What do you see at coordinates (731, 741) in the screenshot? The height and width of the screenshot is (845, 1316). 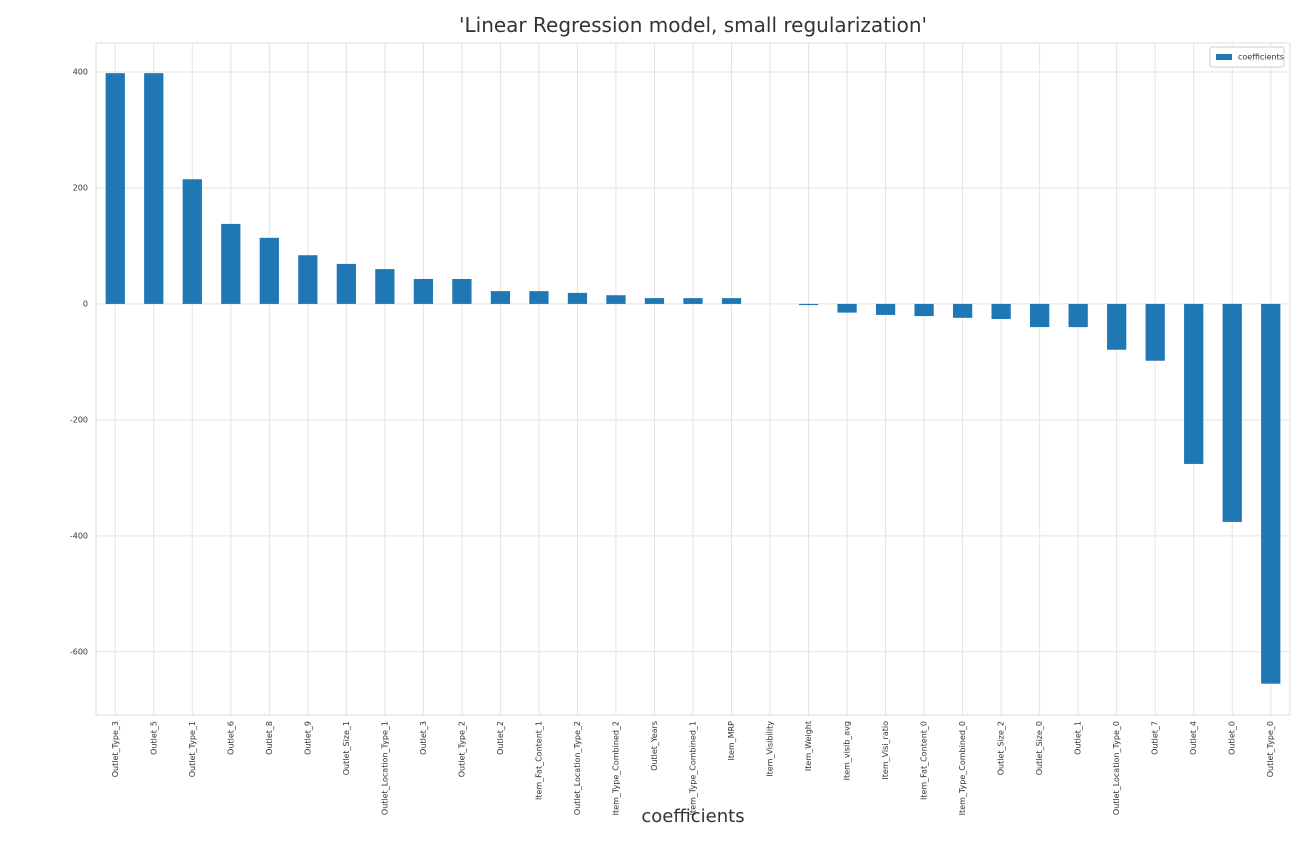 I see `x-tick-label: Item_MRP` at bounding box center [731, 741].